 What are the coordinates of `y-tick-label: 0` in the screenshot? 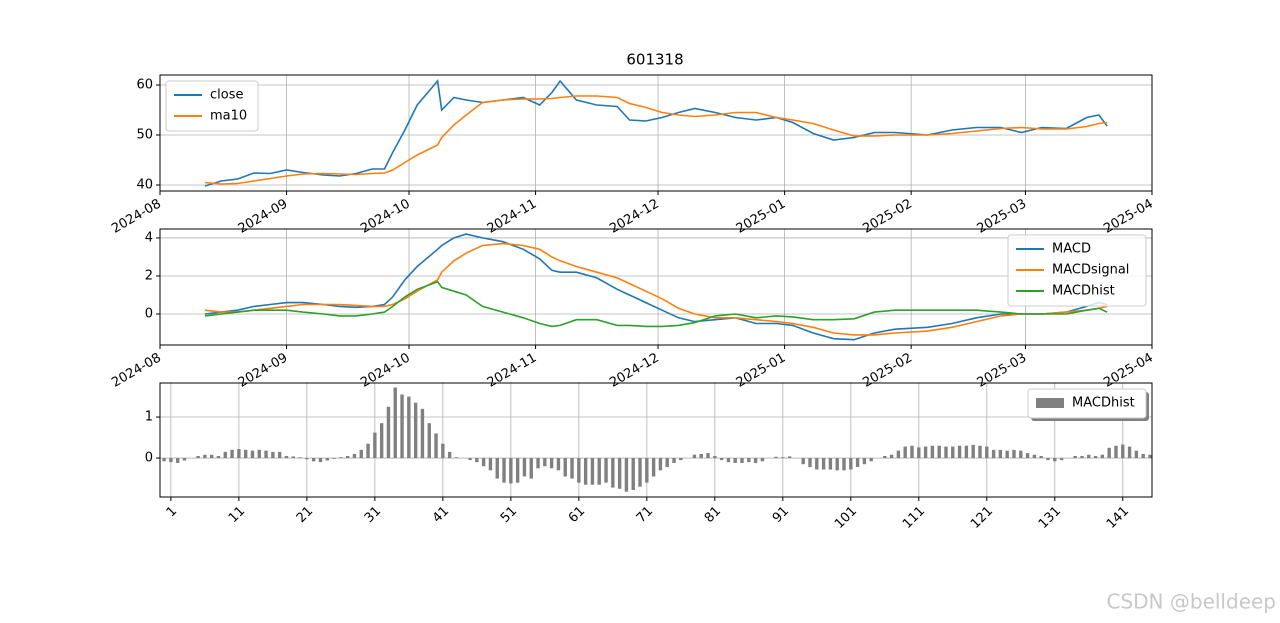 It's located at (149, 458).